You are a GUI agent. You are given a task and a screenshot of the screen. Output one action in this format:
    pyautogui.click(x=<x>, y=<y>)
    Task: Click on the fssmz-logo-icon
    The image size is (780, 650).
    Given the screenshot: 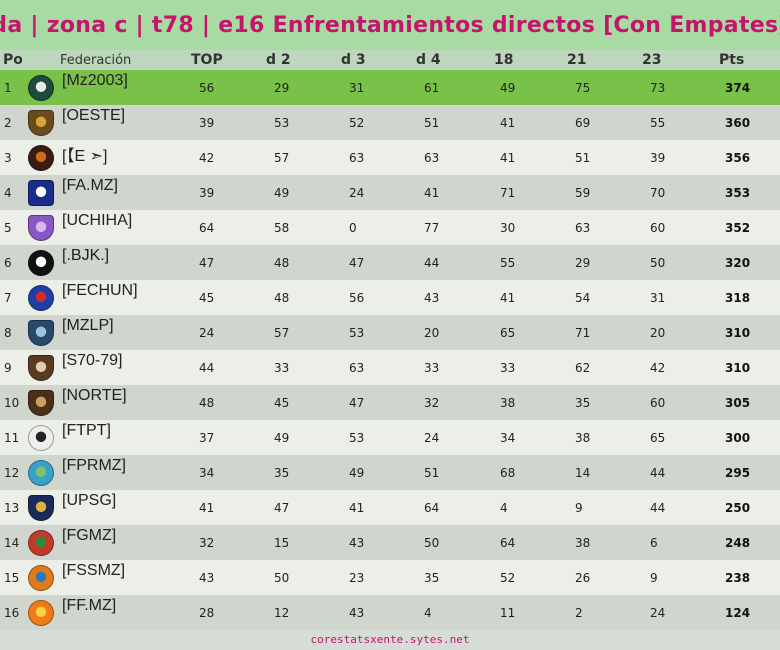 What is the action you would take?
    pyautogui.click(x=41, y=577)
    